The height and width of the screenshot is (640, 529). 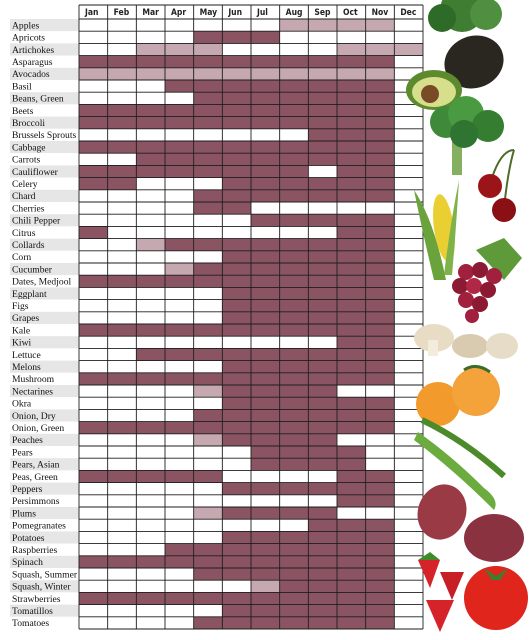 What do you see at coordinates (27, 562) in the screenshot?
I see `produce-label: Spinach` at bounding box center [27, 562].